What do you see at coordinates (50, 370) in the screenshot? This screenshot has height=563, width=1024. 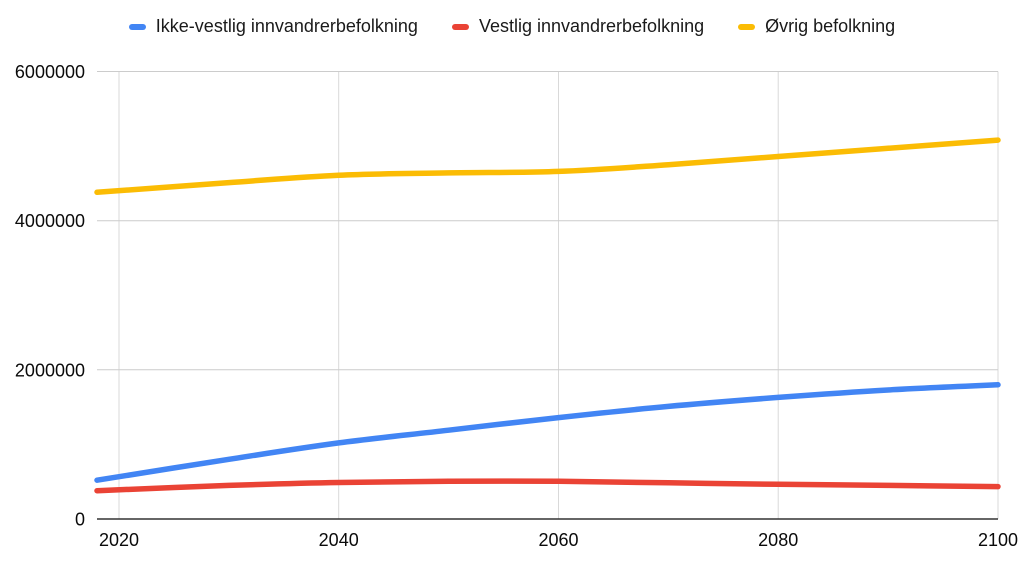 I see `y-axis-tick-label-2000000: 2000000` at bounding box center [50, 370].